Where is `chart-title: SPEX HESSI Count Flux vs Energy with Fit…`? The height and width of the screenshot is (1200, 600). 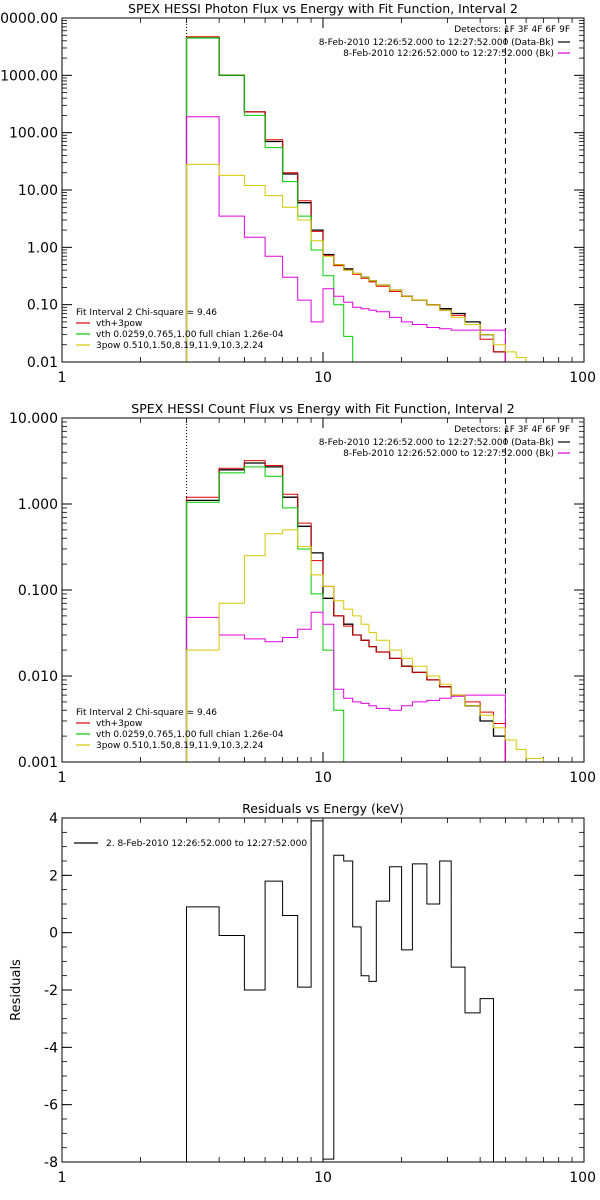 chart-title: SPEX HESSI Count Flux vs Energy with Fit… is located at coordinates (322, 408).